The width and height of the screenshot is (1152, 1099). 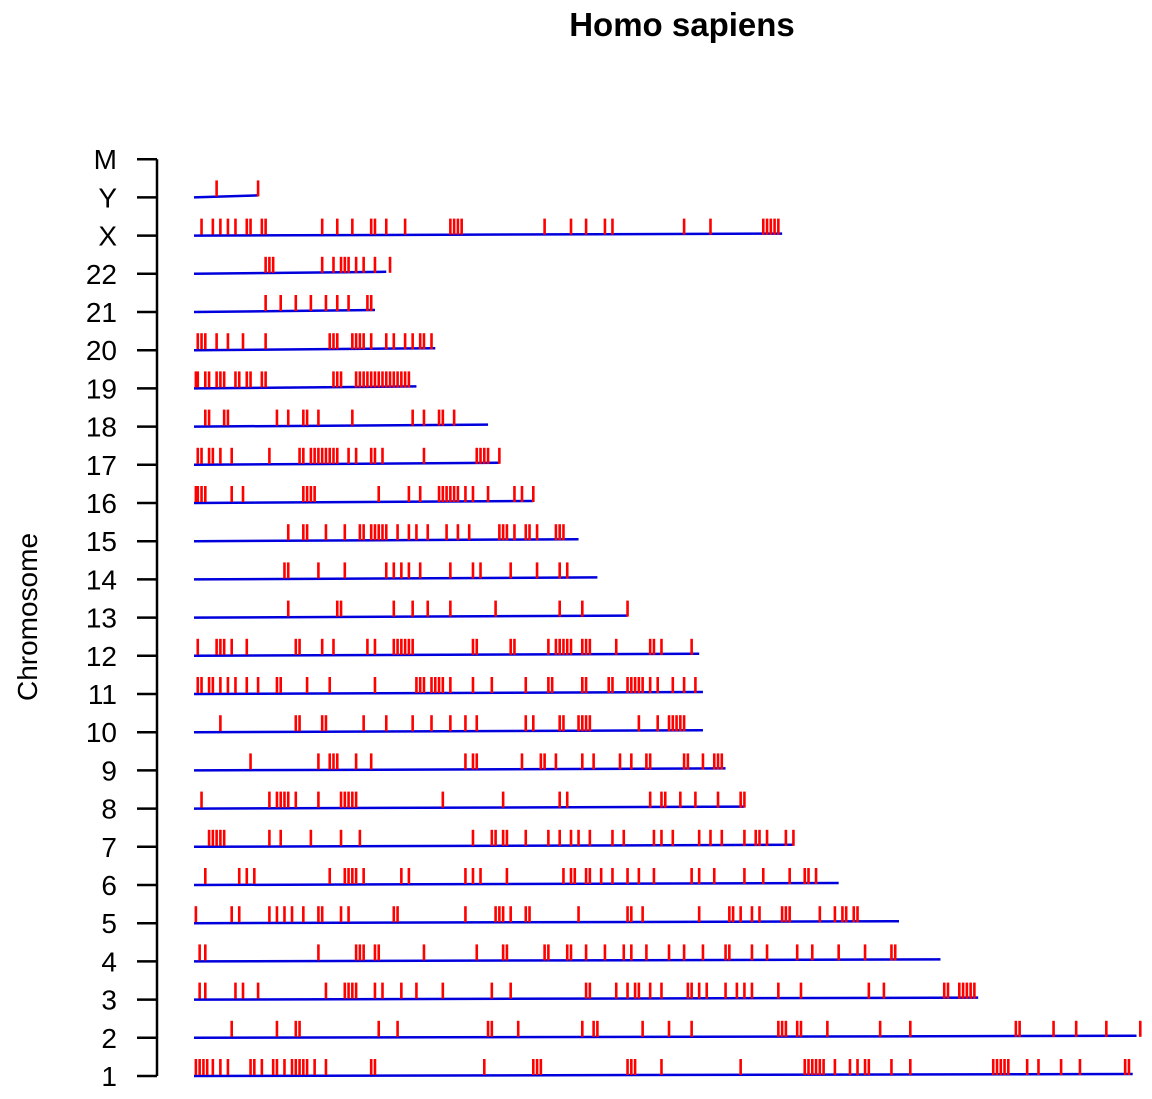 I want to click on y-tick-label: Y, so click(x=107, y=197).